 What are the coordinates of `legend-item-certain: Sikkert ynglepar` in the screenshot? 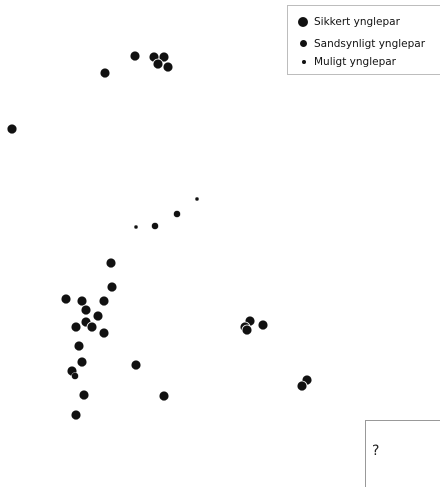 It's located at (364, 22).